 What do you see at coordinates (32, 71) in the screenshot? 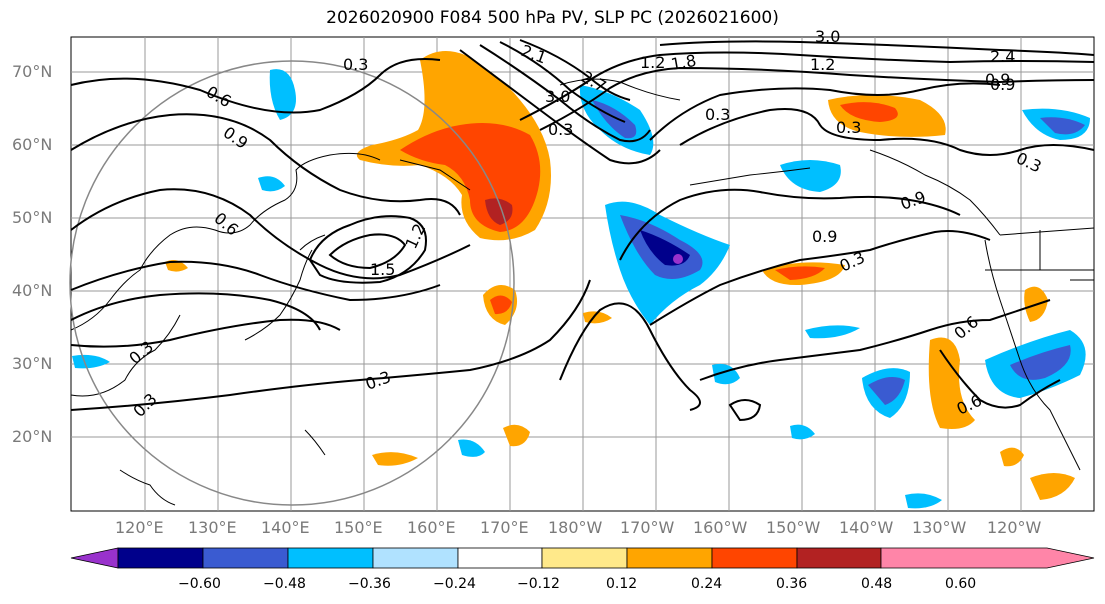
I see `lat-label: 70°N` at bounding box center [32, 71].